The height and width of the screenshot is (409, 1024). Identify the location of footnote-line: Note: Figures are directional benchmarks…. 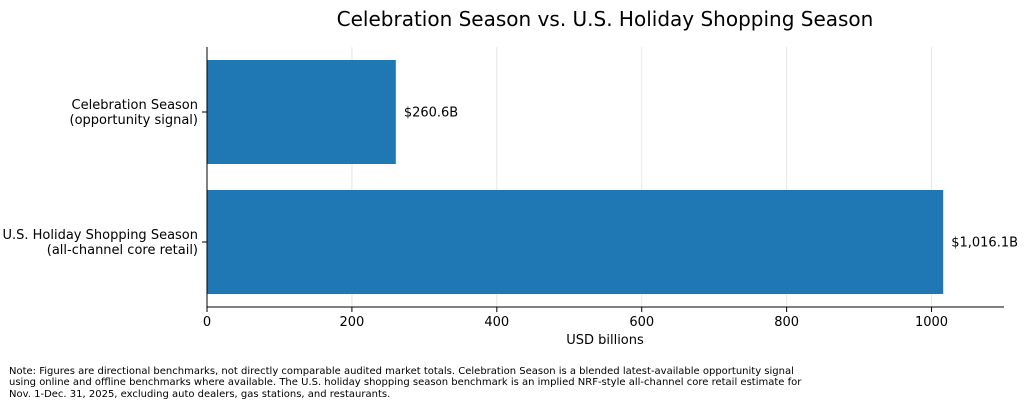
(401, 371).